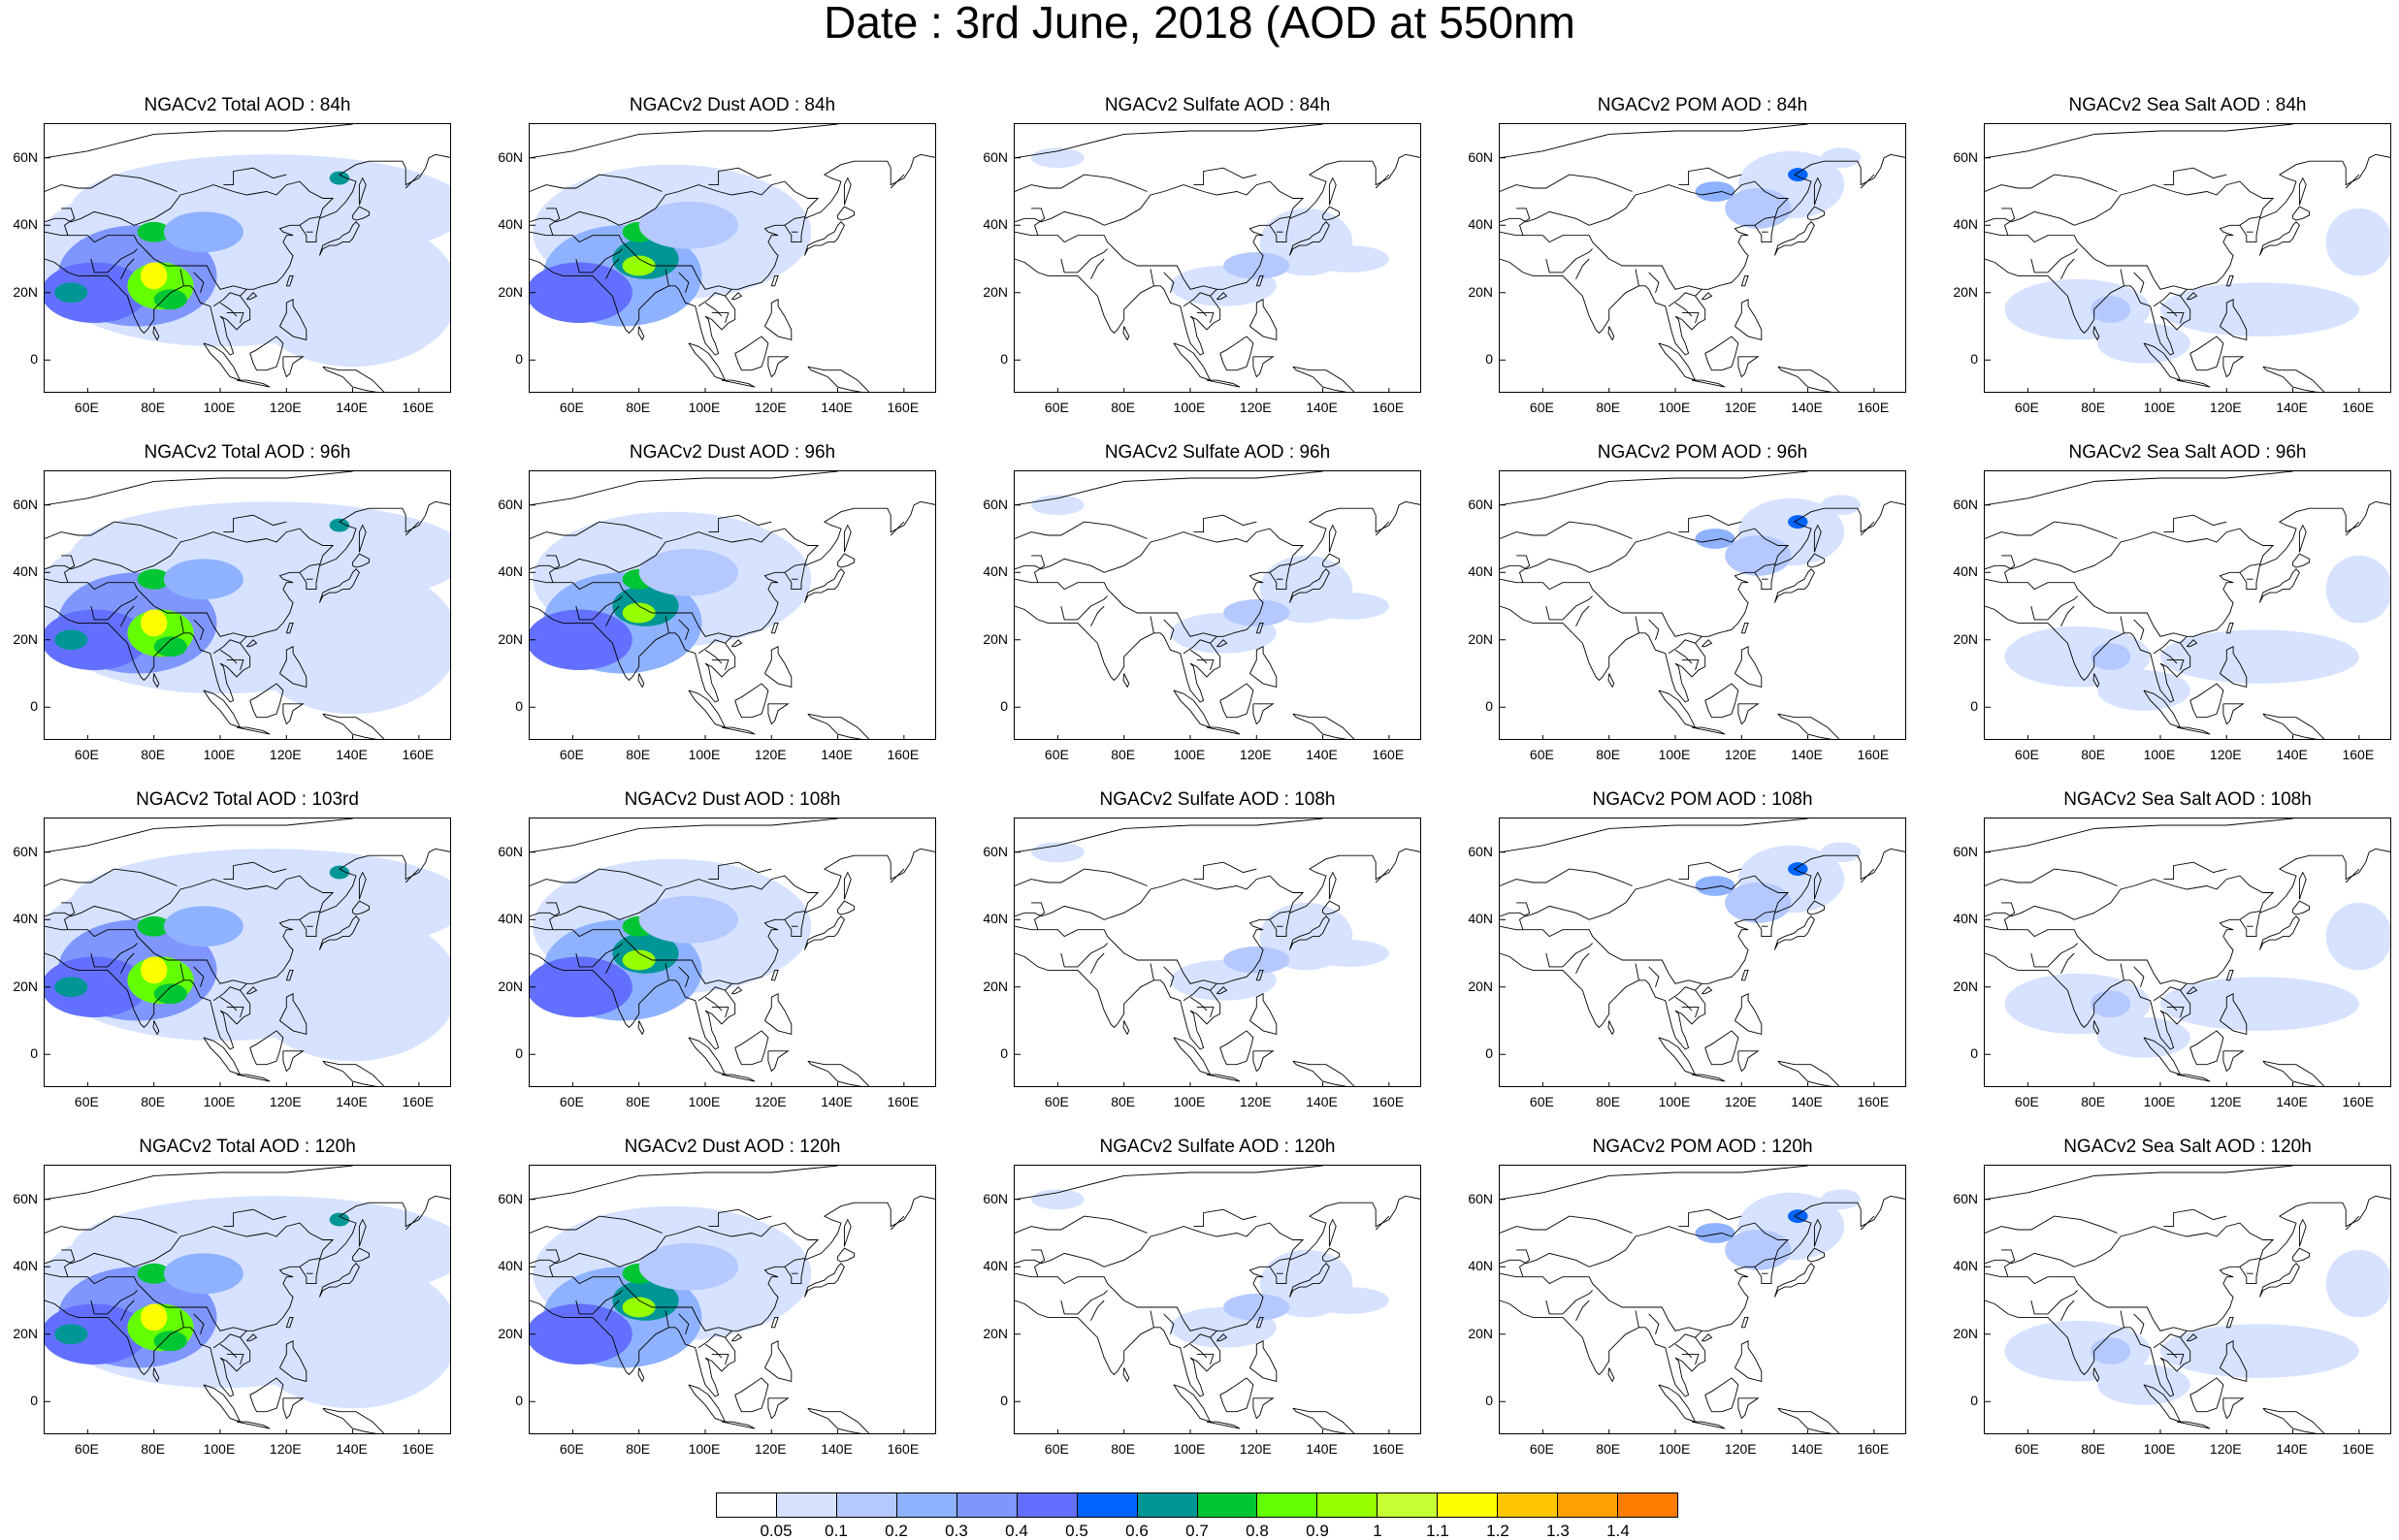  Describe the element at coordinates (1377, 1531) in the screenshot. I see `colorbar-label: 1` at that location.